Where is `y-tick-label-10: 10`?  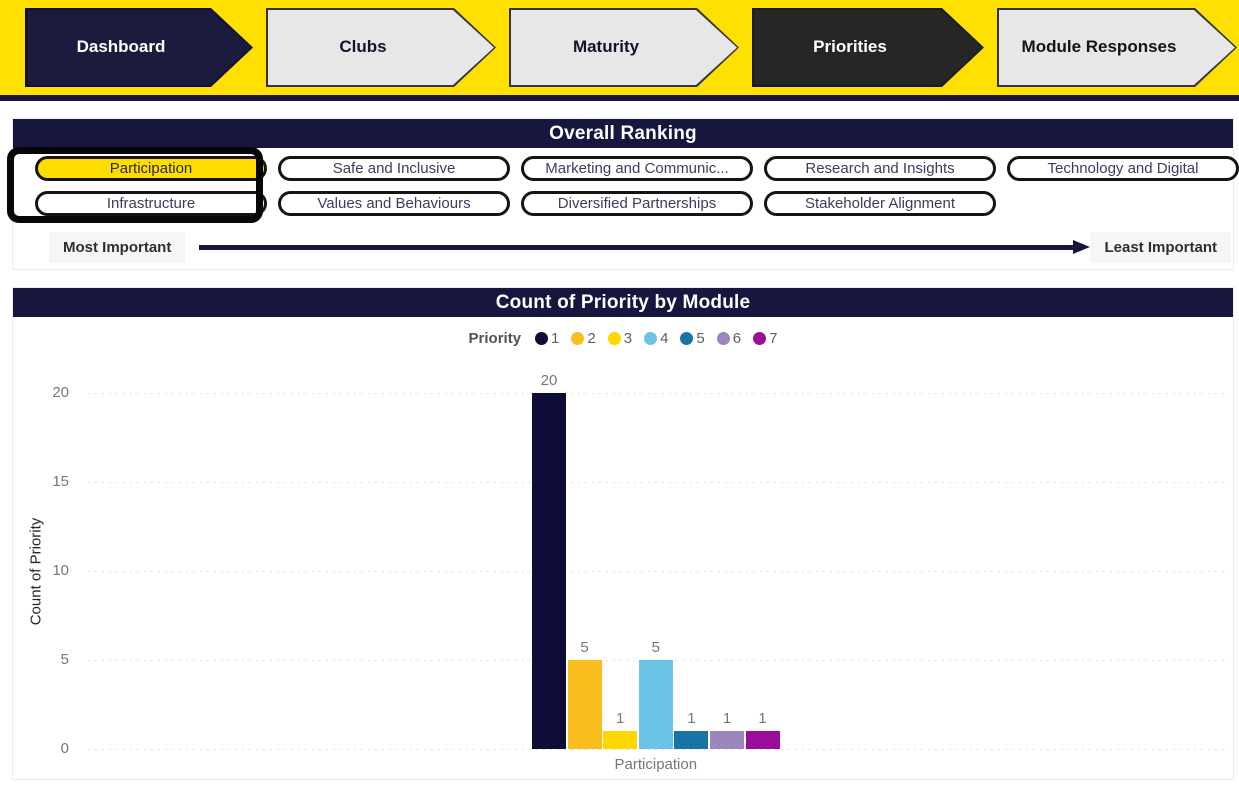
y-tick-label-10: 10 is located at coordinates (60, 570).